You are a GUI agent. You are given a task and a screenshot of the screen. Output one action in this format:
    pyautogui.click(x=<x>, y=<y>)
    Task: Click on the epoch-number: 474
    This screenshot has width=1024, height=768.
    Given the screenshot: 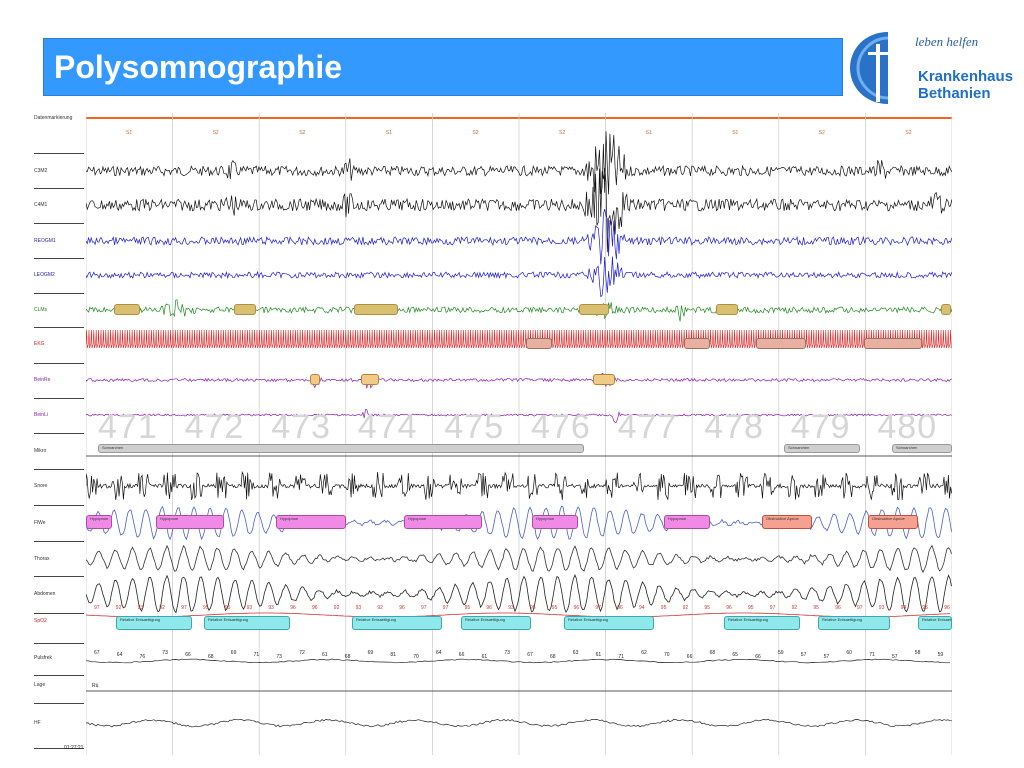 What is the action you would take?
    pyautogui.click(x=387, y=427)
    